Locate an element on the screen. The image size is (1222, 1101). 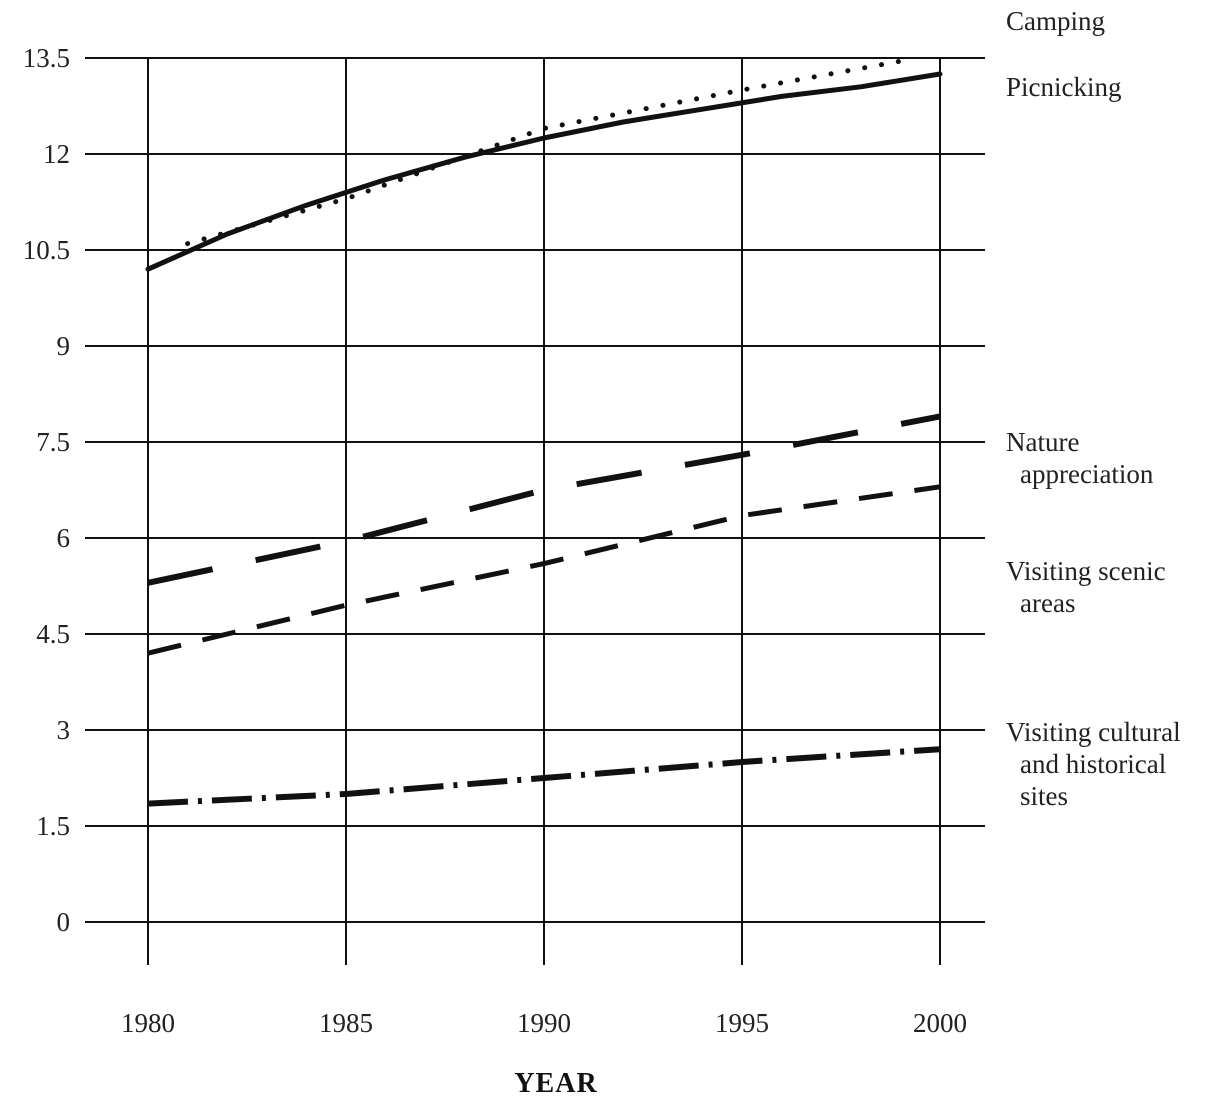
series-line-camping is located at coordinates (544, 152).